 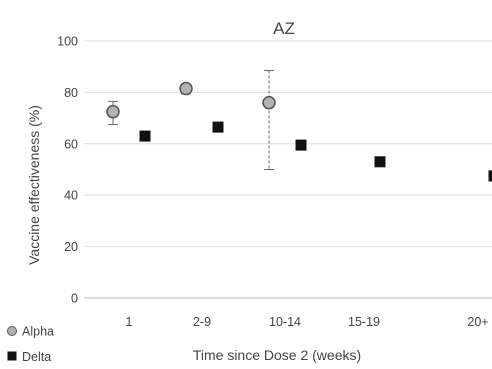 What do you see at coordinates (307, 322) in the screenshot?
I see `x-tick-labels: 1 2-9 10-14 15-19 20+` at bounding box center [307, 322].